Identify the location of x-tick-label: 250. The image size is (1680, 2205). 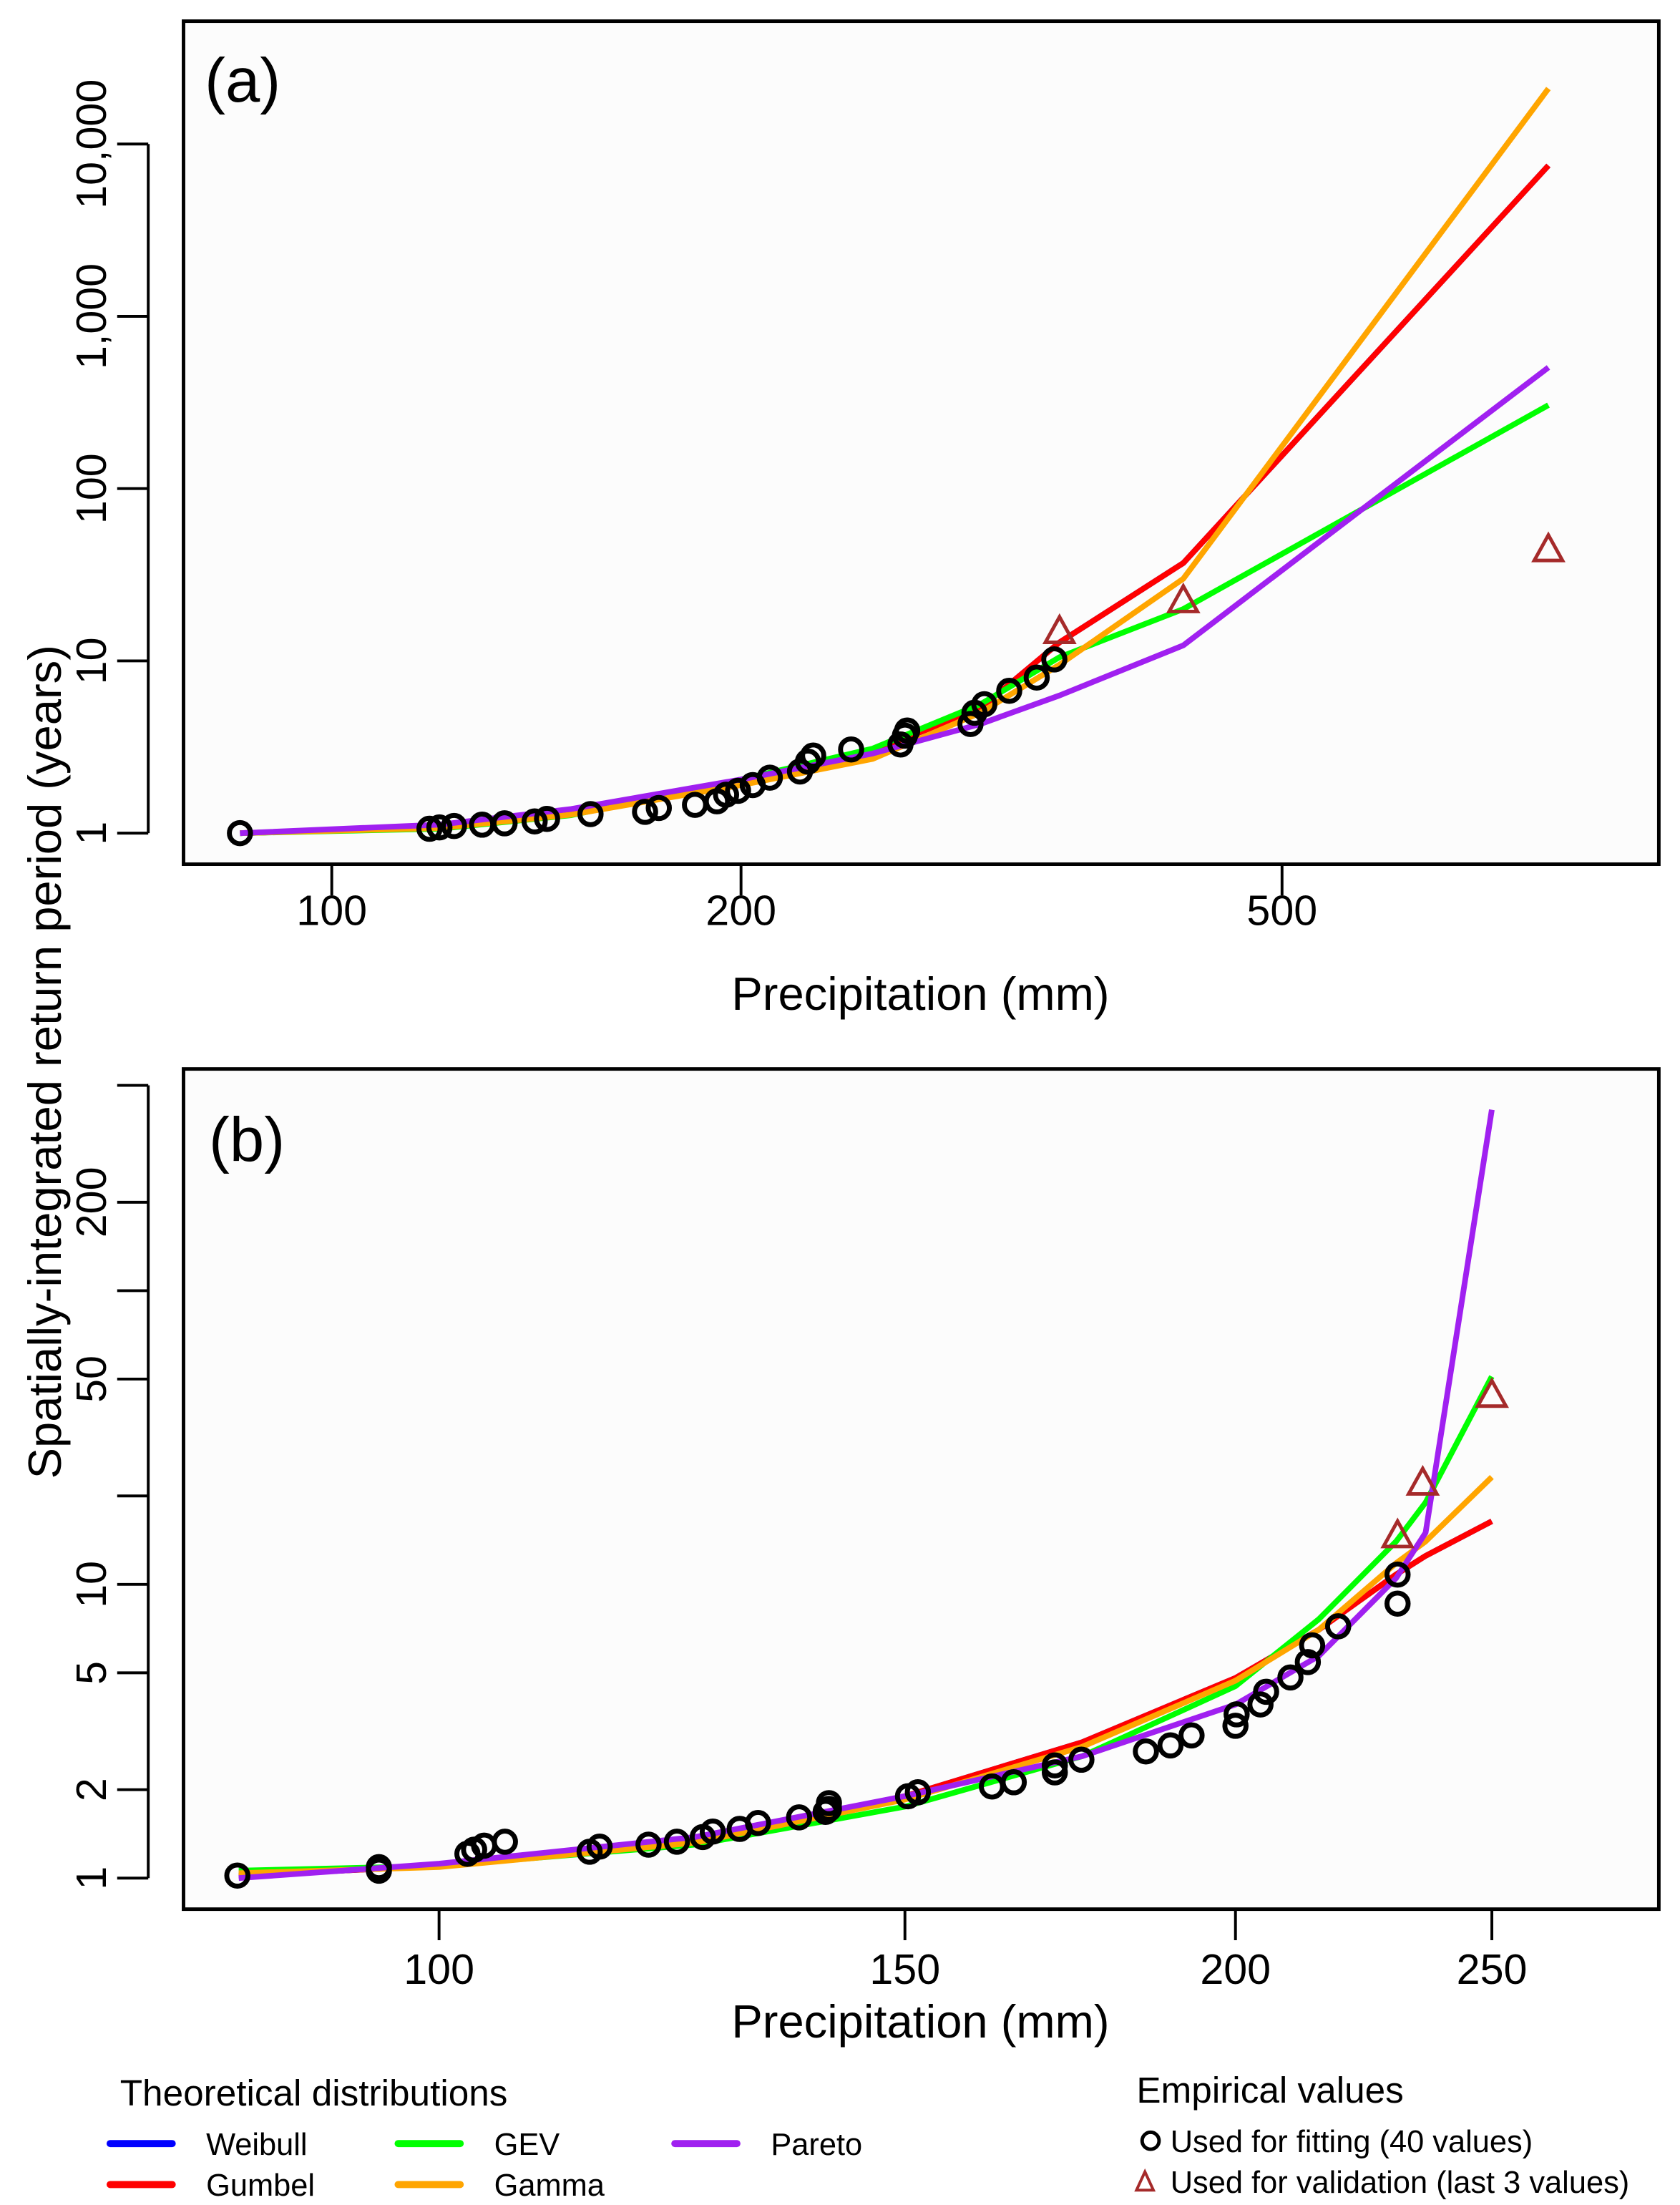
(1492, 1969).